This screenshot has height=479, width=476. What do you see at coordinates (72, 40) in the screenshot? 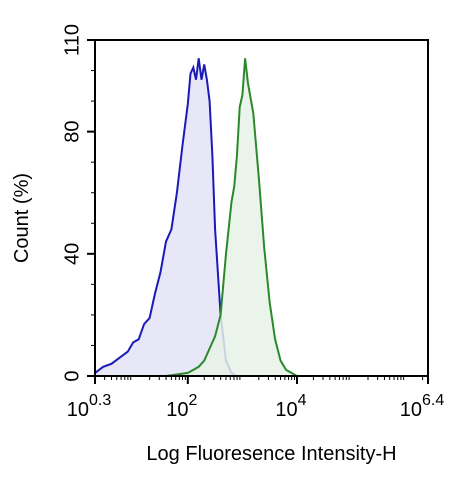
I see `y-tick-label: 110` at bounding box center [72, 40].